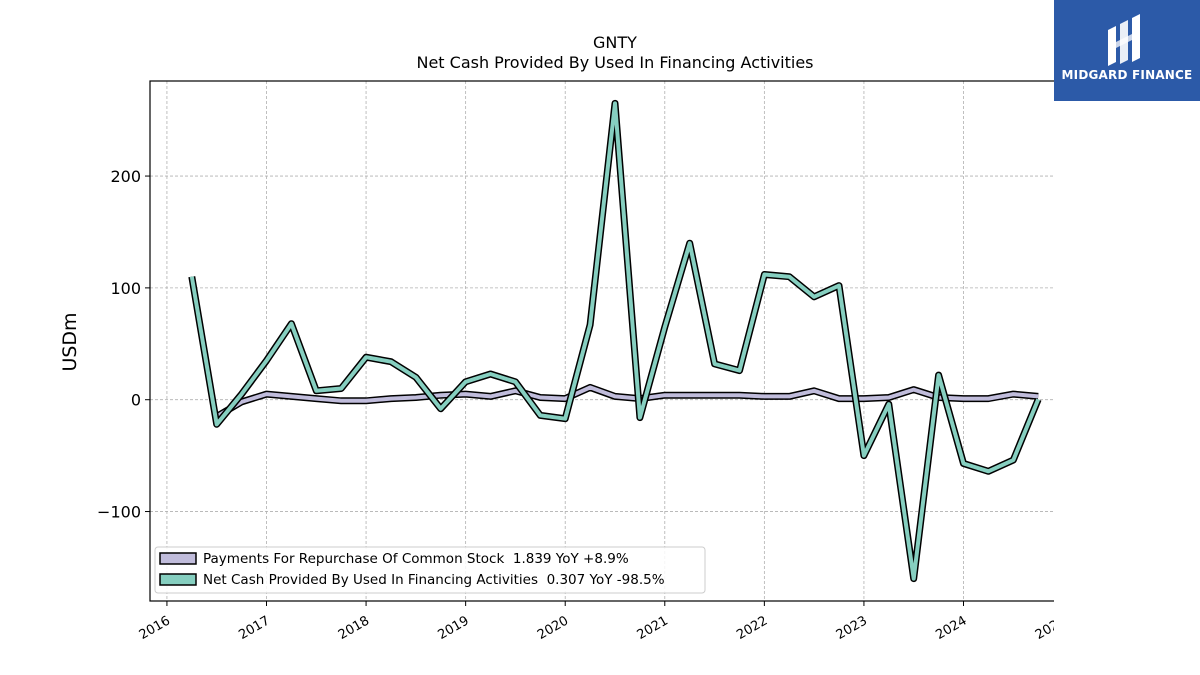  Describe the element at coordinates (453, 628) in the screenshot. I see `x-tick-label: 2019` at that location.